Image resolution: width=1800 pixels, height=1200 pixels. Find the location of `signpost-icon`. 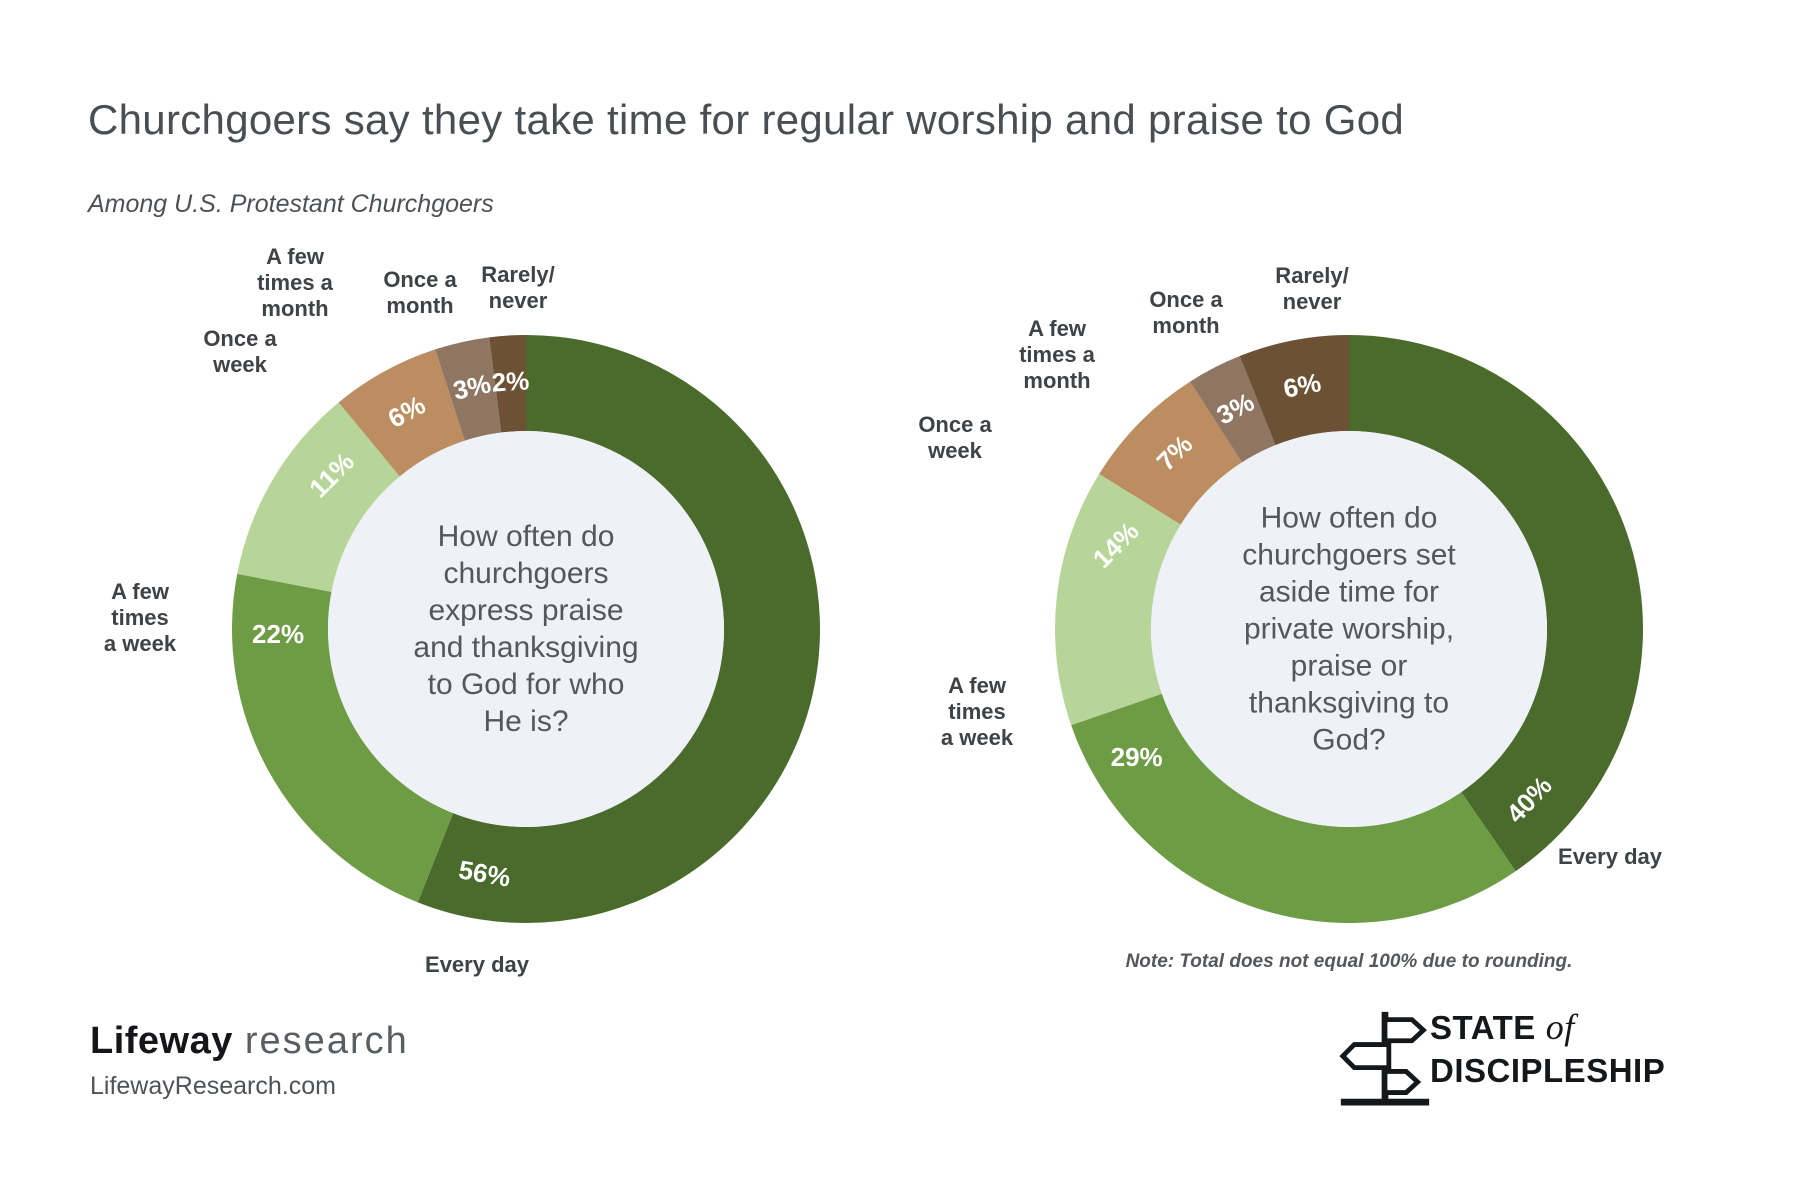

signpost-icon is located at coordinates (1384, 1058).